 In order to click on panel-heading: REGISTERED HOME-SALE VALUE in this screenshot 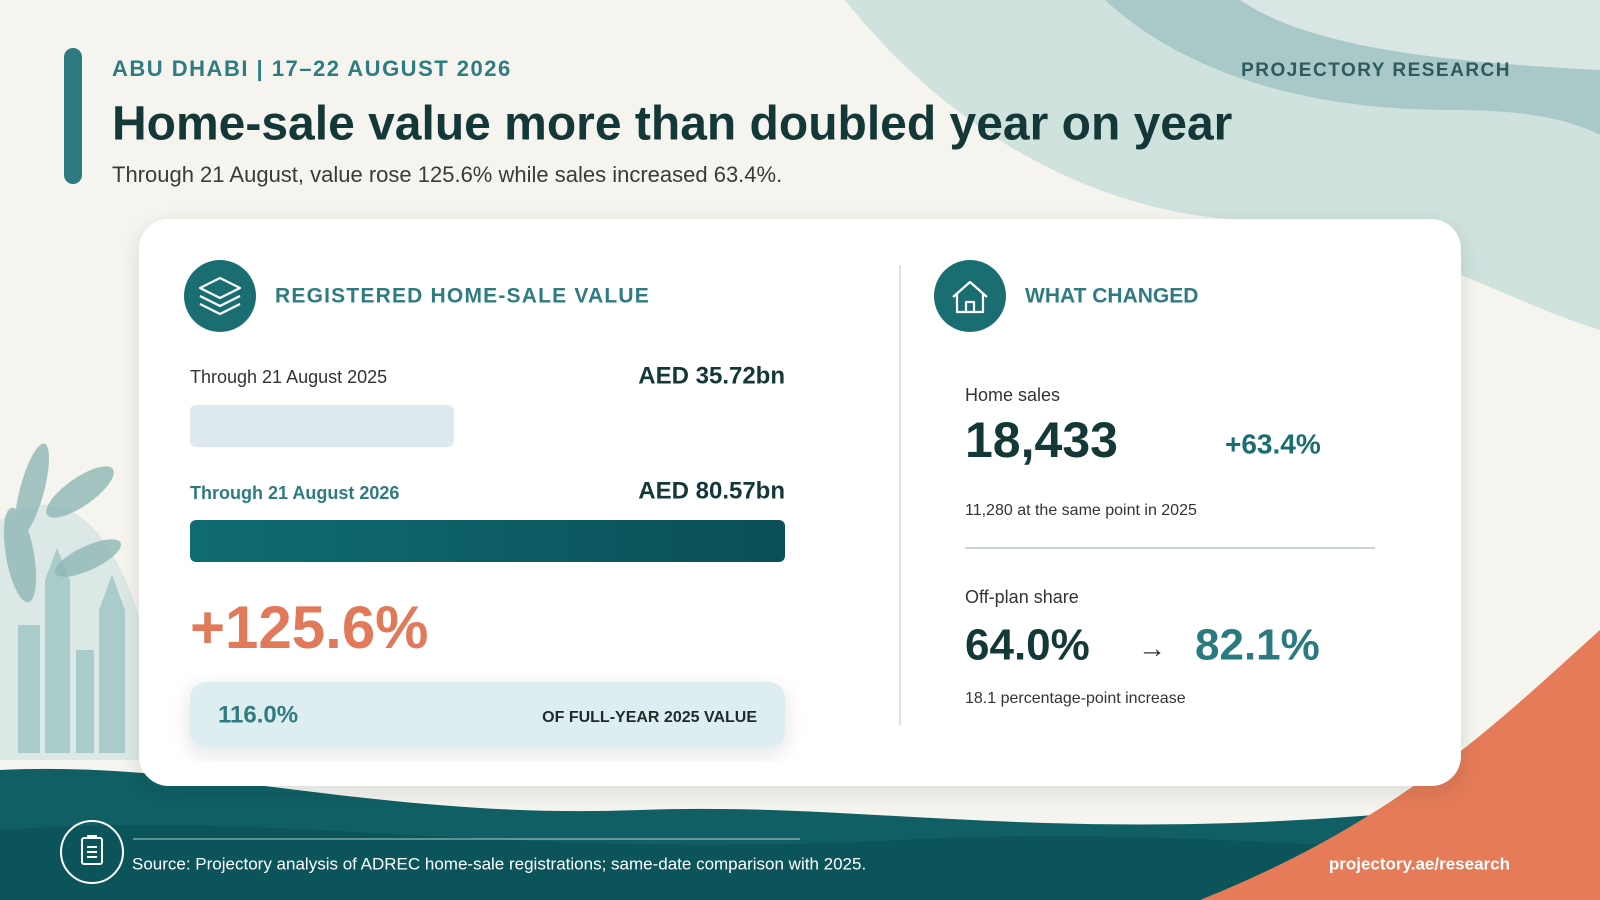, I will do `click(462, 296)`.